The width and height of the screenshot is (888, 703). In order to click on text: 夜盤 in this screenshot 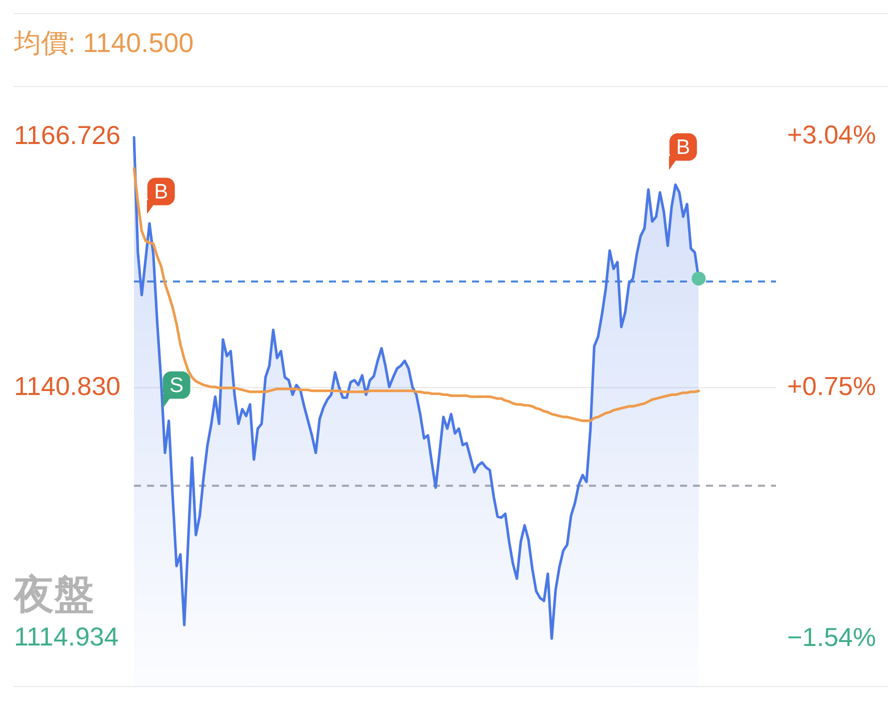, I will do `click(54, 595)`.